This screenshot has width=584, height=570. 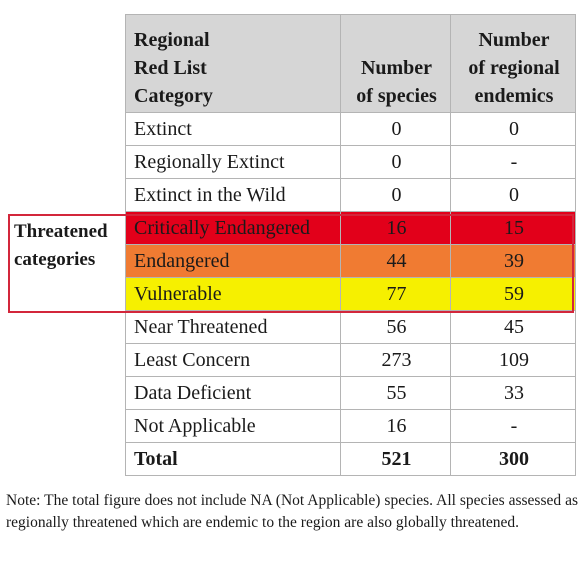 What do you see at coordinates (513, 360) in the screenshot?
I see `endemics-count-cell: 109` at bounding box center [513, 360].